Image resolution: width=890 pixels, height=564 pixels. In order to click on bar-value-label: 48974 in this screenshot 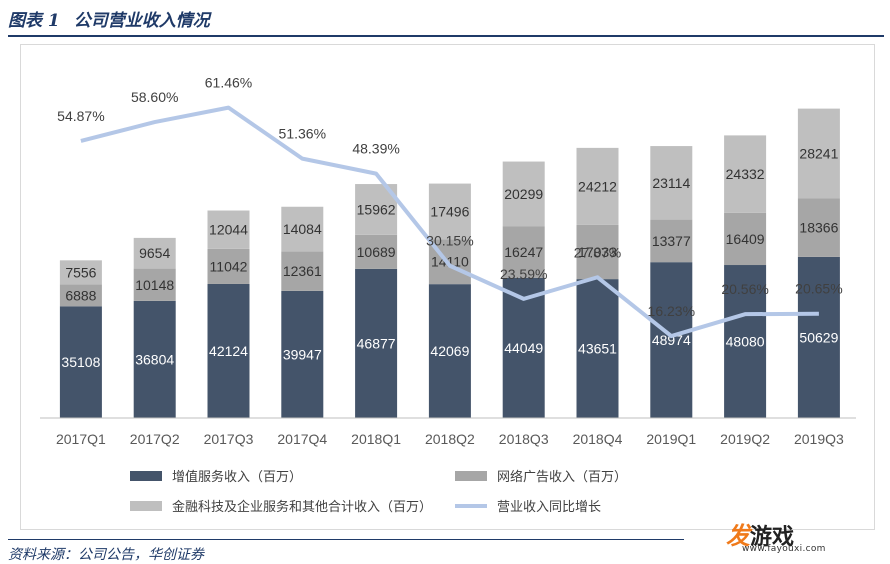, I will do `click(671, 340)`.